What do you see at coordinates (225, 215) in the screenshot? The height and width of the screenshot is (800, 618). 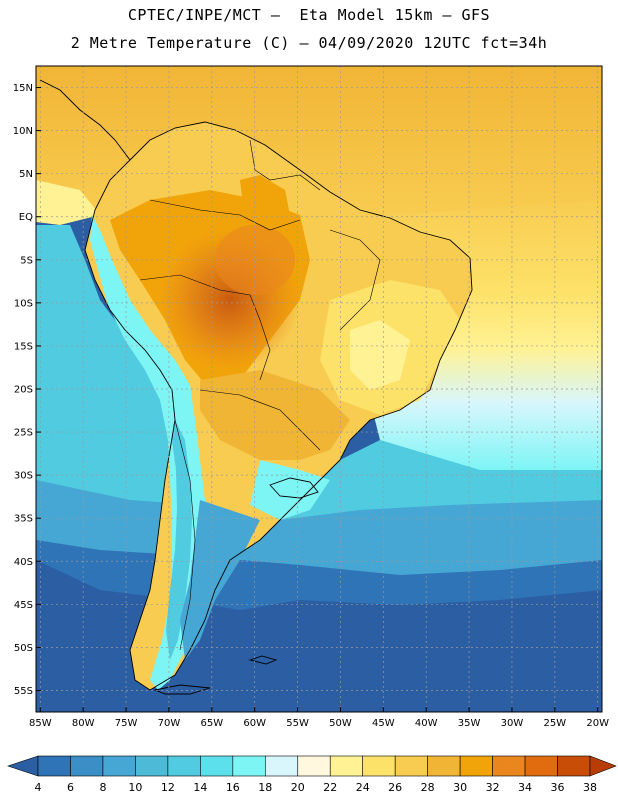 I see `border-north` at bounding box center [225, 215].